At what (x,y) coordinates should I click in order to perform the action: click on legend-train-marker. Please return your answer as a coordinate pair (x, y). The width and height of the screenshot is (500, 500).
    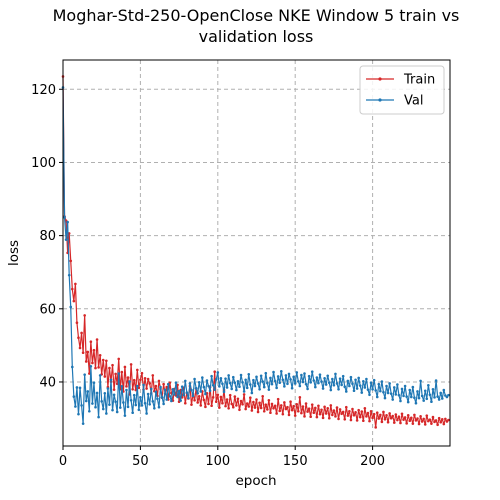
    Looking at the image, I should click on (380, 79).